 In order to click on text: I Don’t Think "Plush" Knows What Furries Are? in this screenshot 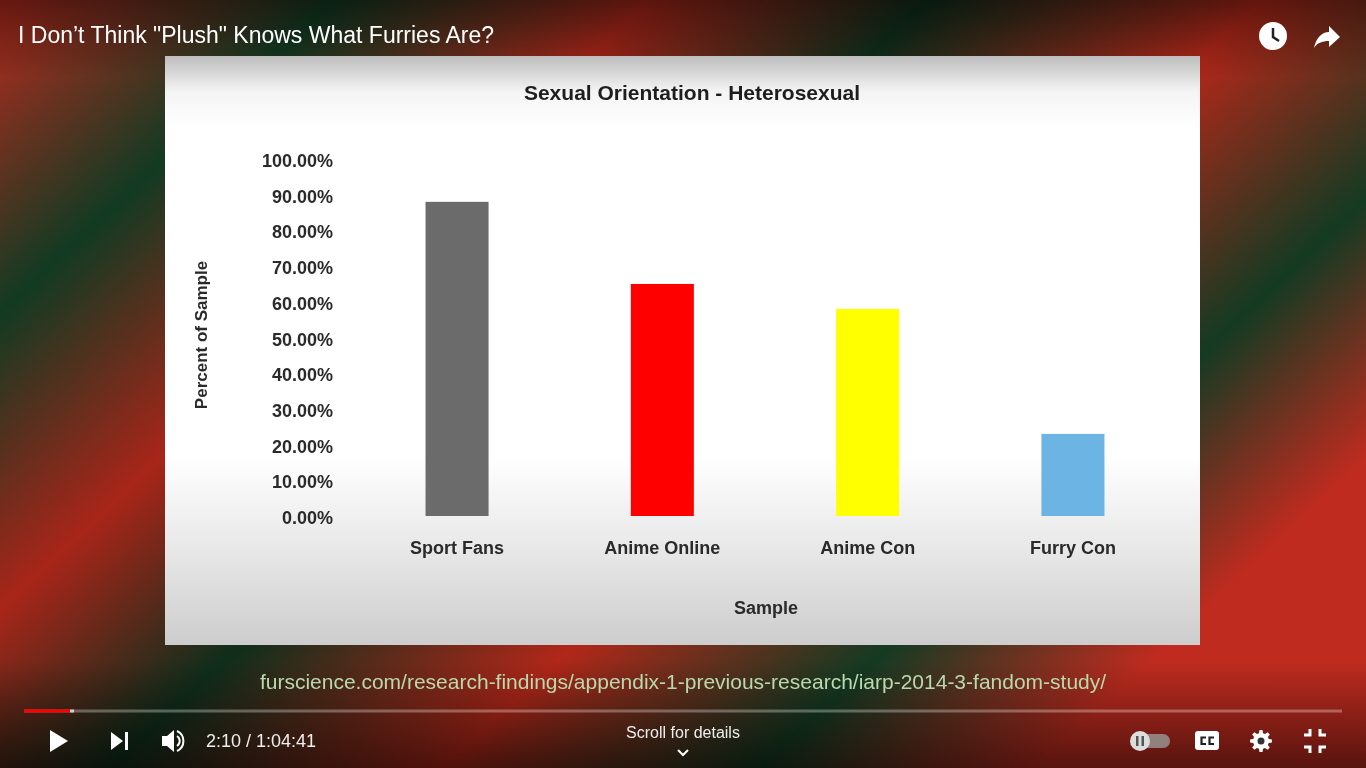, I will do `click(256, 35)`.